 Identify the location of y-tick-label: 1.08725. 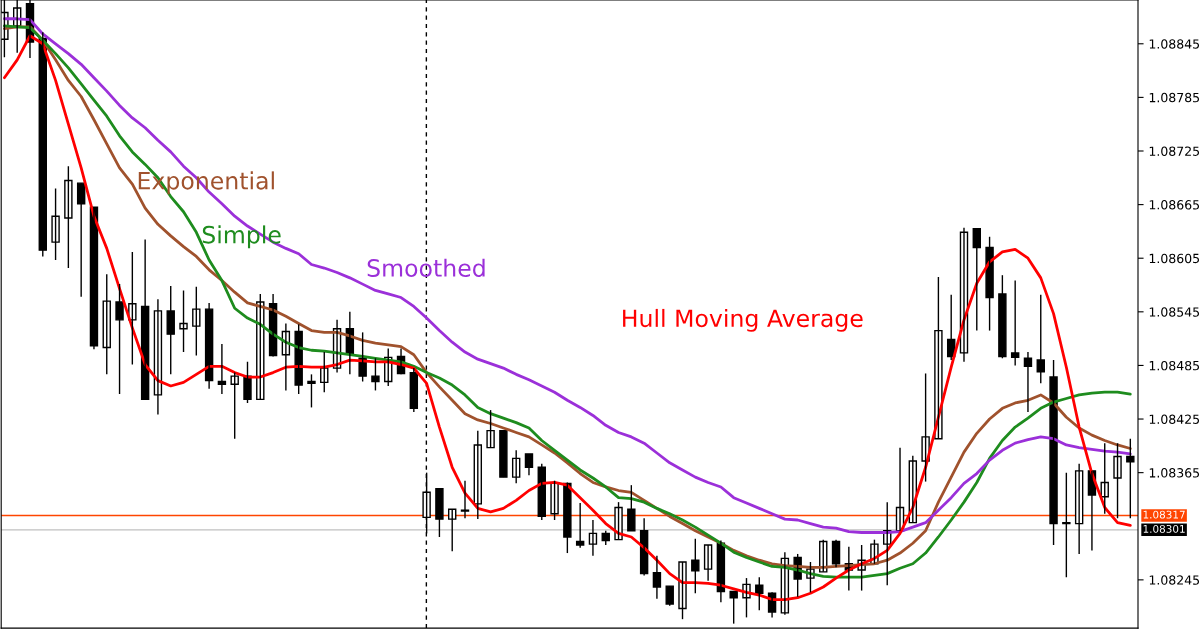
(1174, 151).